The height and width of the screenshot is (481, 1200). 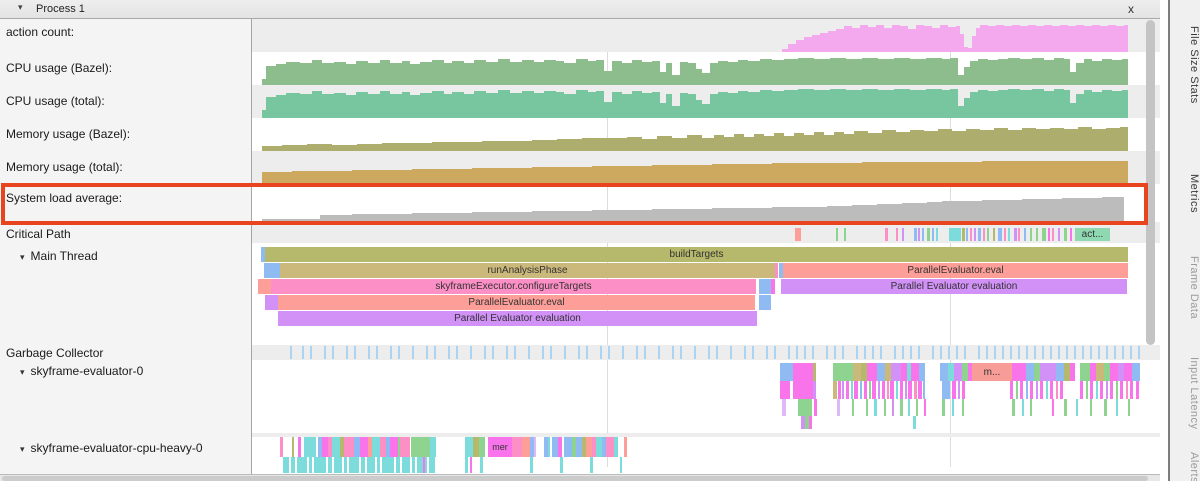 I want to click on tab-metrics: Metrics, so click(x=1194, y=193).